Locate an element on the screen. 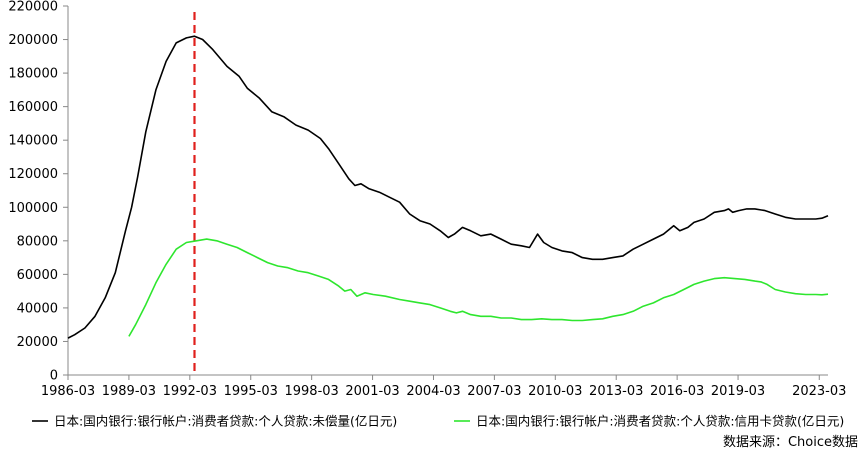 This screenshot has width=864, height=456. y-tick-label: 220000 is located at coordinates (33, 7).